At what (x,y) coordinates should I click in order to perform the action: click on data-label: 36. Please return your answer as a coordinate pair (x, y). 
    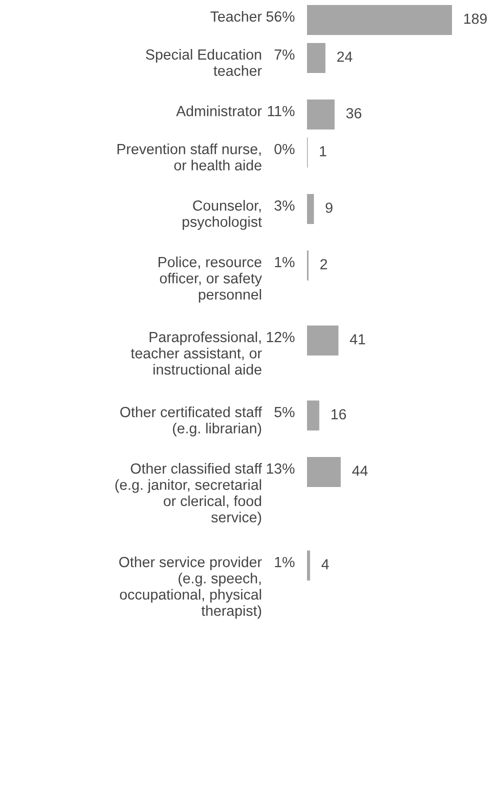
    Looking at the image, I should click on (354, 113).